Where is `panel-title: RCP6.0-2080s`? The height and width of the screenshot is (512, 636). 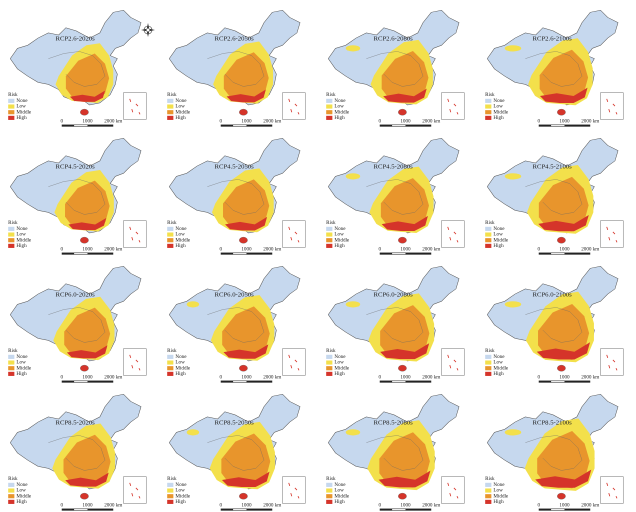 panel-title: RCP6.0-2080s is located at coordinates (394, 295).